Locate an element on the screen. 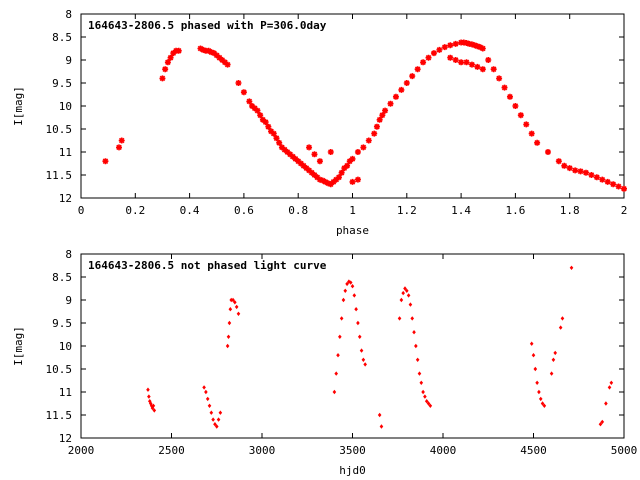 The image size is (640, 480). x-tick-label: 0.2 is located at coordinates (135, 210).